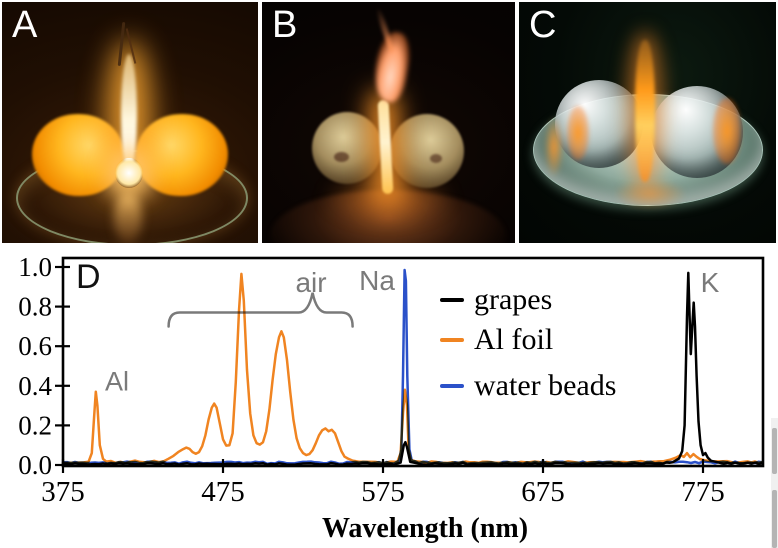  I want to click on chart-legend: grapes Al foil water beads, so click(528, 343).